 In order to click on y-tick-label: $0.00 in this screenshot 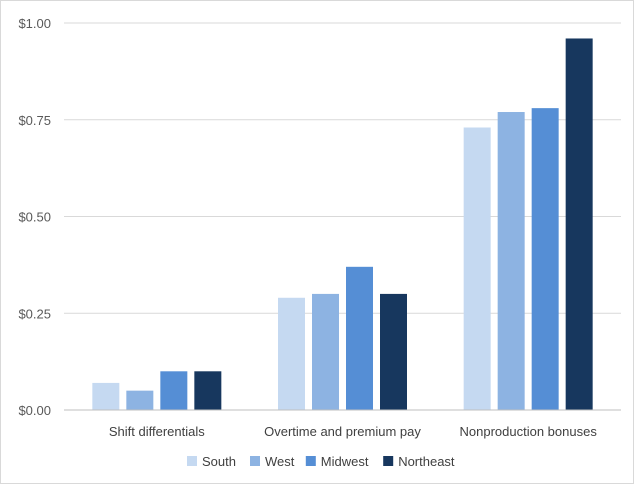, I will do `click(34, 410)`.